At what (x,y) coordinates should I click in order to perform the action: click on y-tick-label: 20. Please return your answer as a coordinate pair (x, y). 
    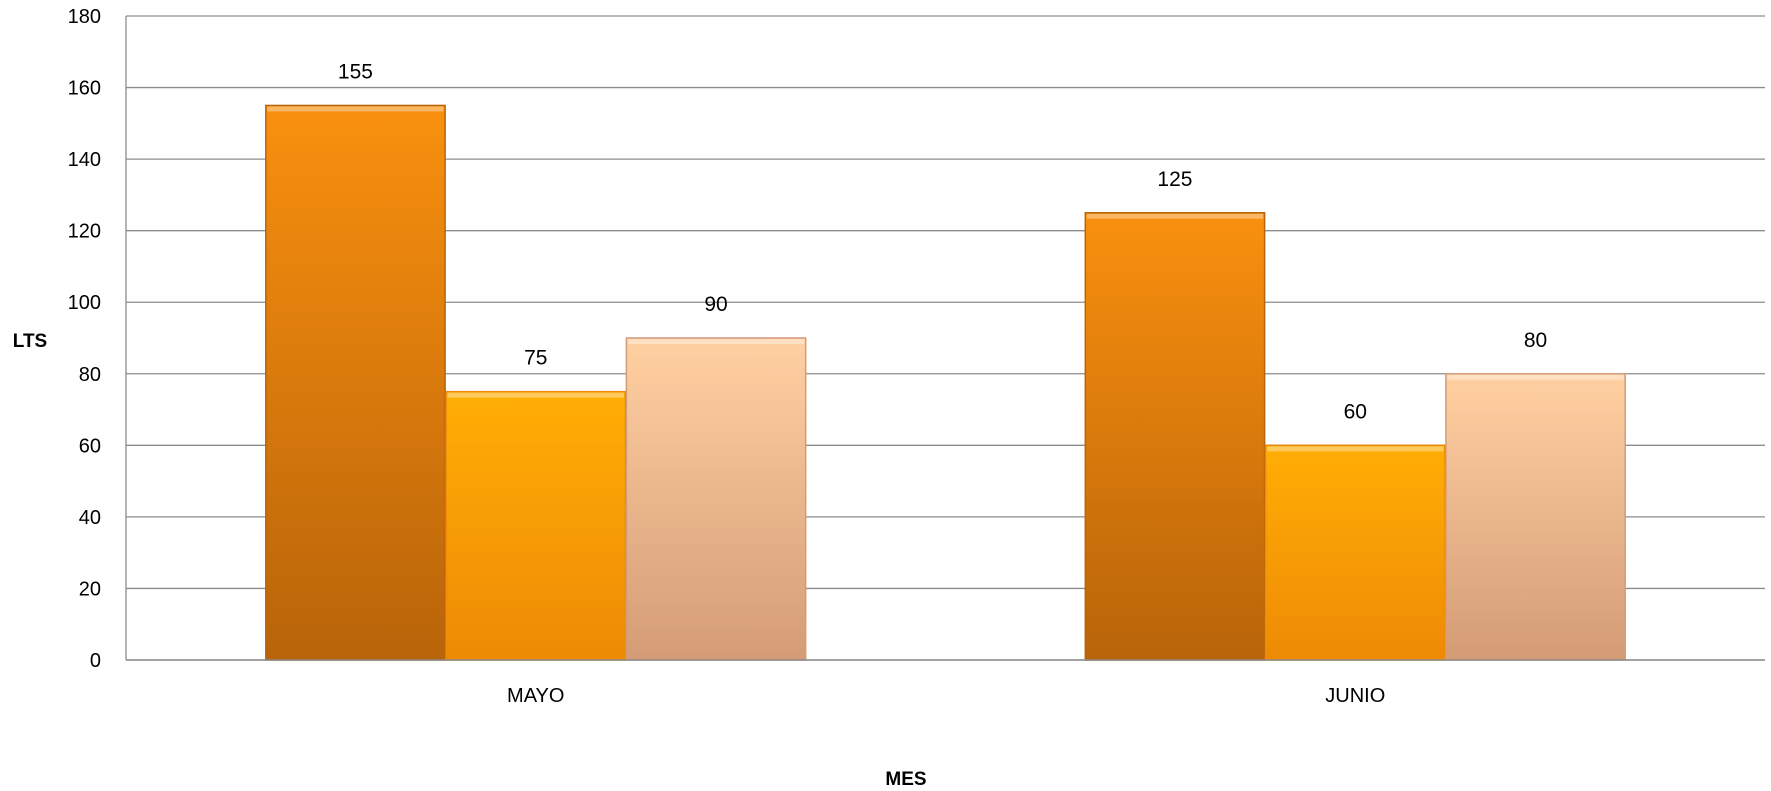
    Looking at the image, I should click on (90, 589).